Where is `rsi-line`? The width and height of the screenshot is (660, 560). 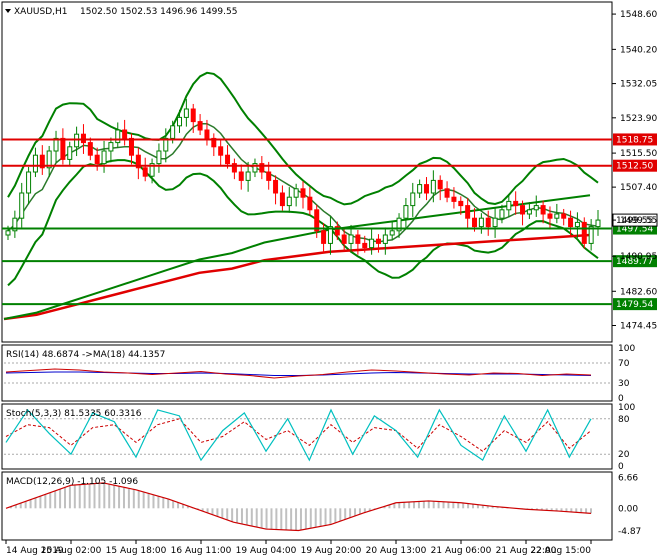
rsi-line is located at coordinates (298, 373).